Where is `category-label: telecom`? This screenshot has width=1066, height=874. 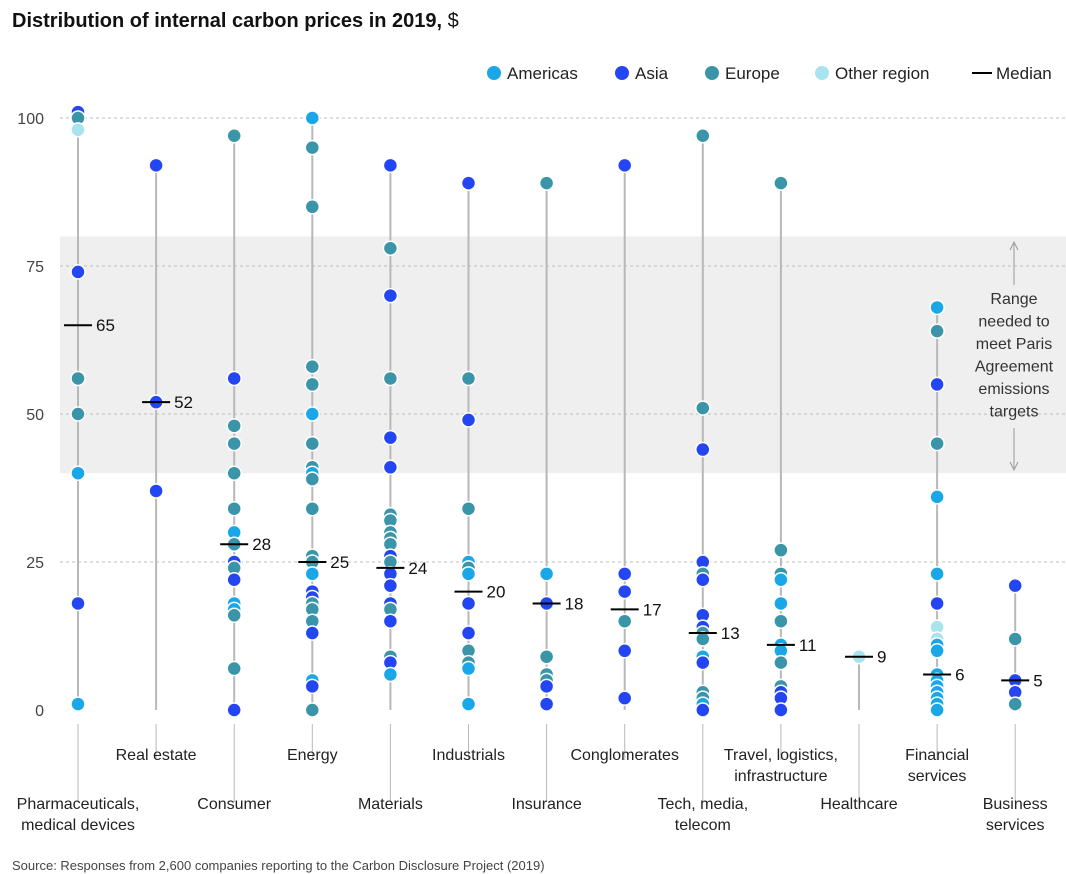 category-label: telecom is located at coordinates (703, 825).